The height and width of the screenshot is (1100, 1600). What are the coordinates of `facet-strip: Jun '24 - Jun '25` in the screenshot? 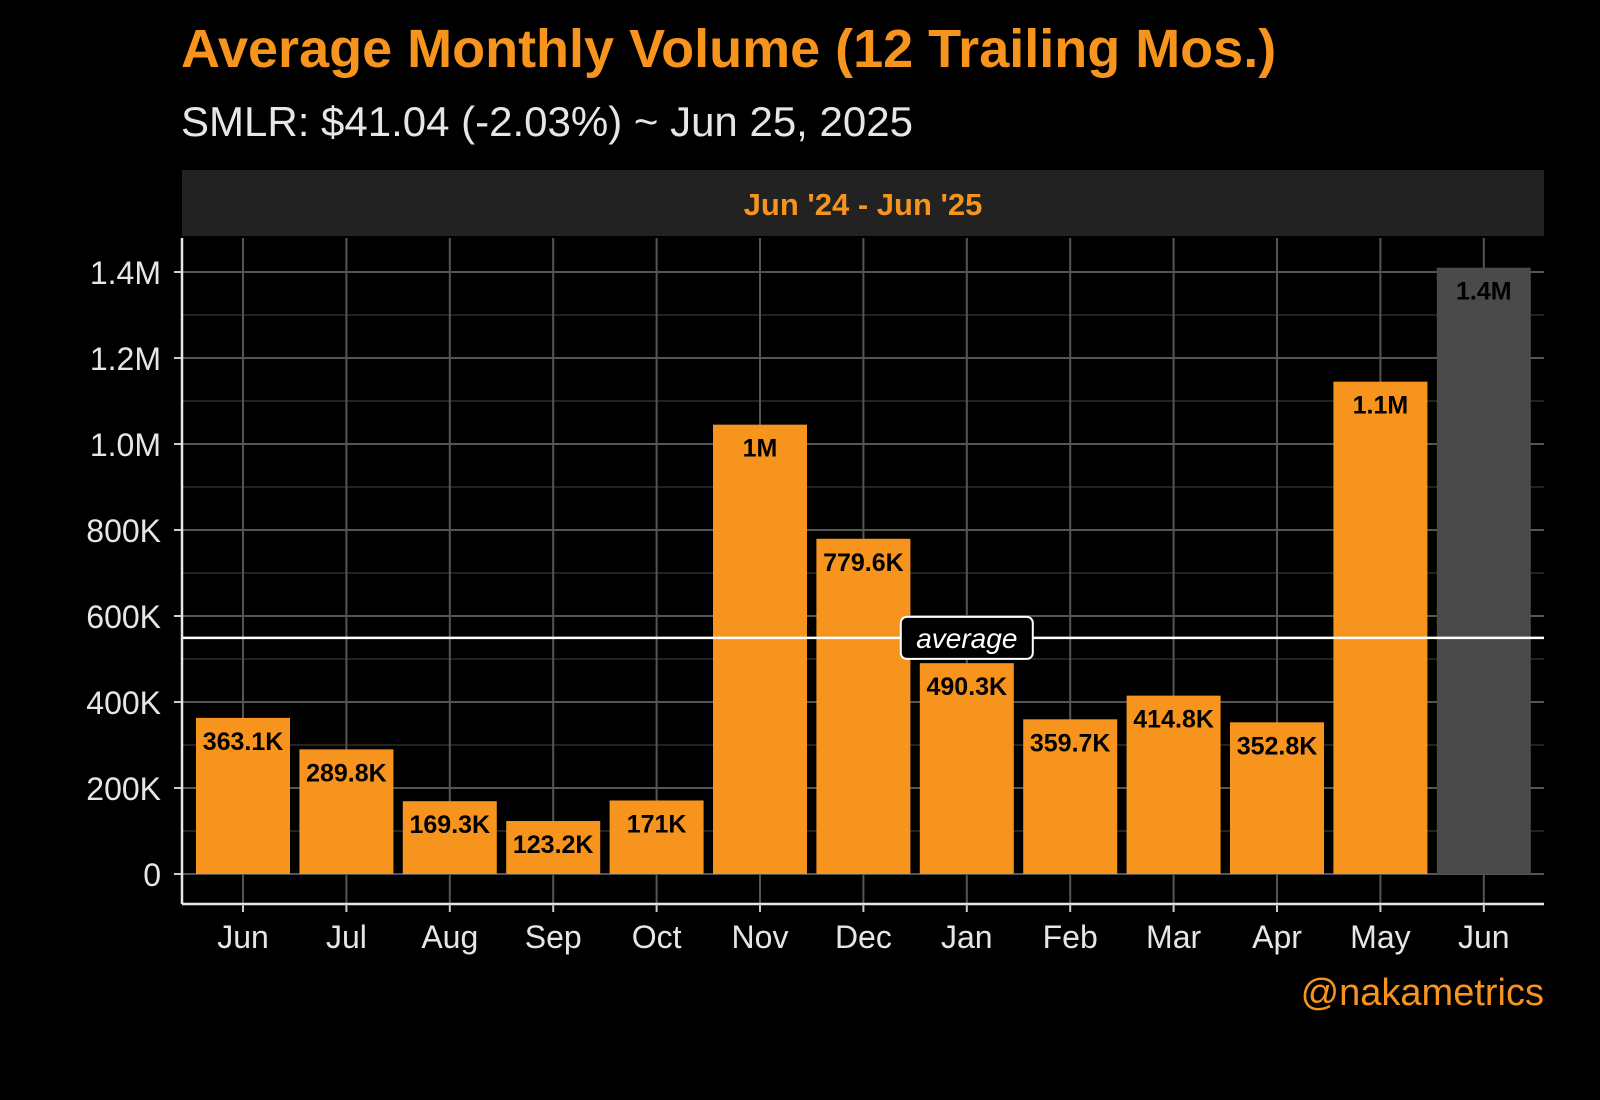 It's located at (863, 203).